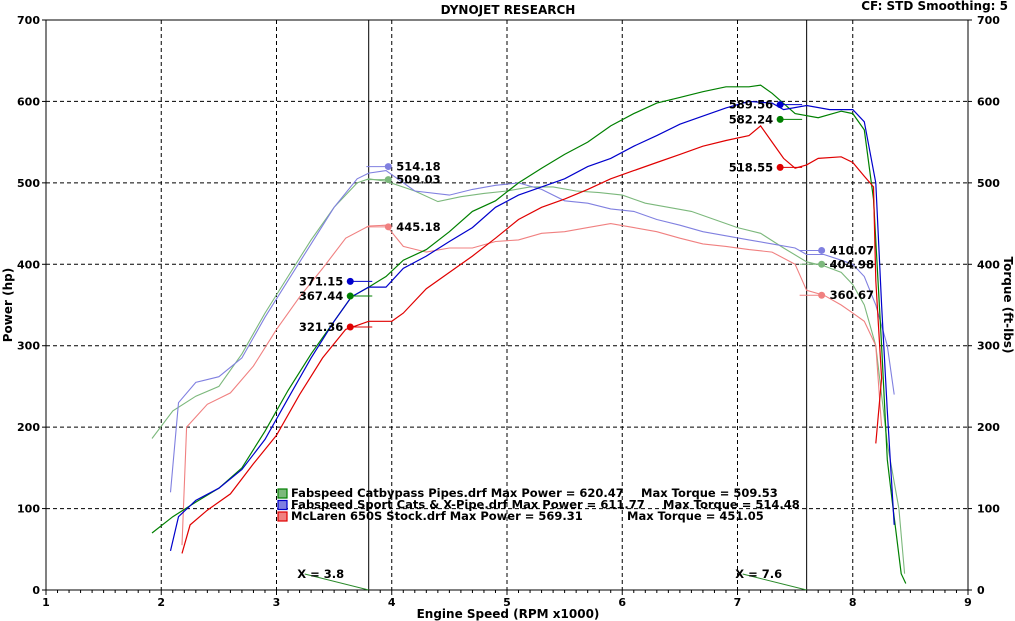 Image resolution: width=1015 pixels, height=621 pixels. Describe the element at coordinates (418, 167) in the screenshot. I see `marker-label: 514.18` at that location.